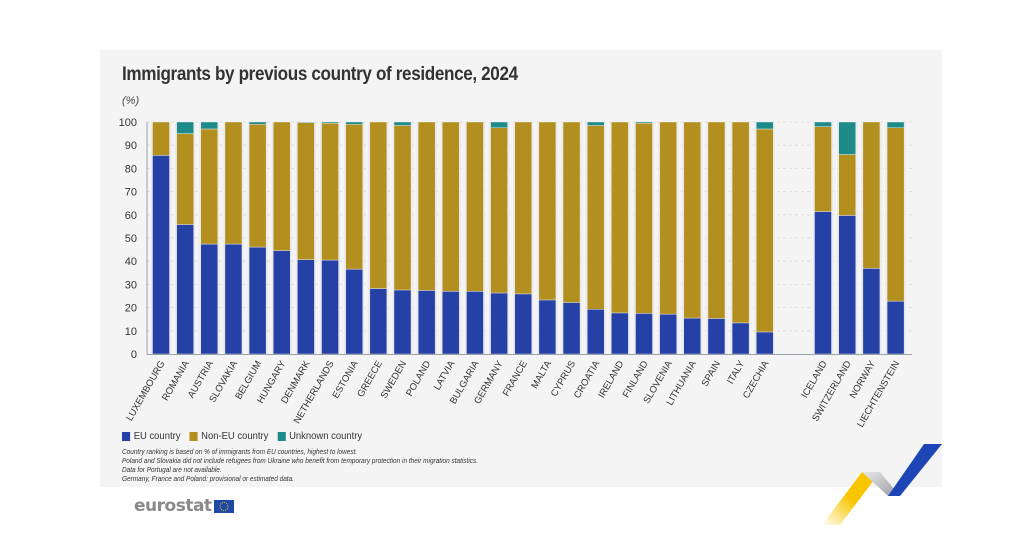 This screenshot has width=1024, height=542. I want to click on legend-swatch-non-eu, so click(193, 436).